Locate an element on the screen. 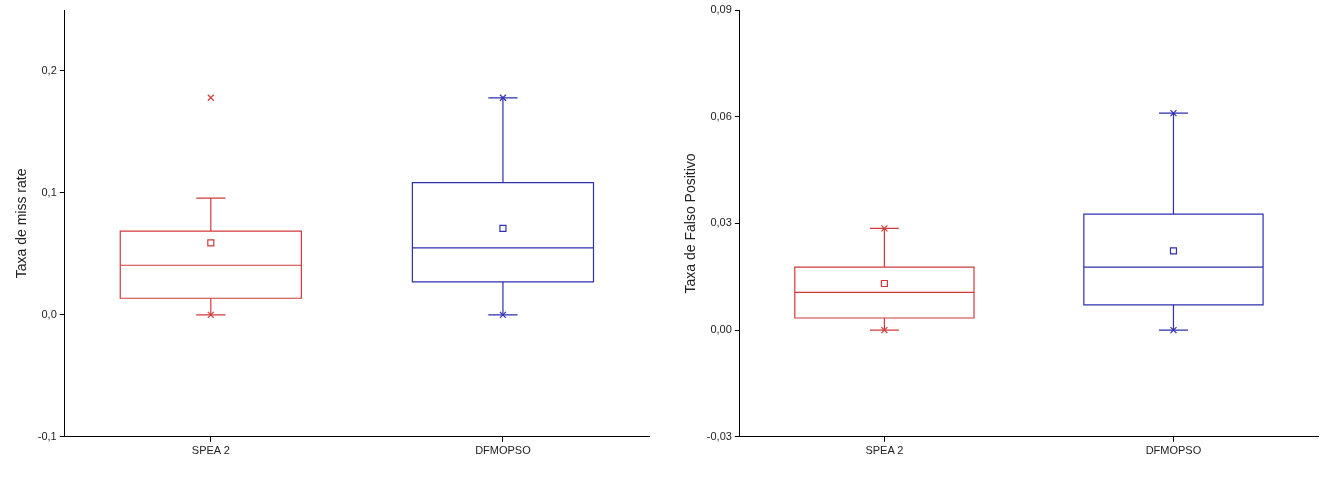 This screenshot has width=1338, height=481. y-tick-label: 0,03 is located at coordinates (721, 222).